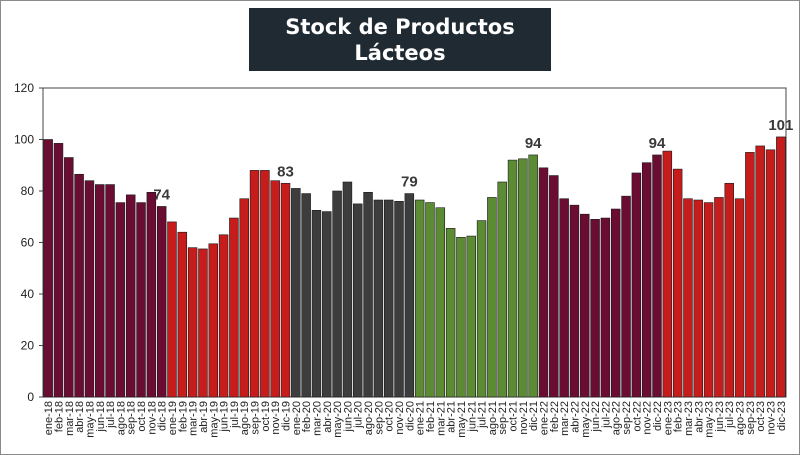 This screenshot has width=800, height=455. I want to click on x-tick-label: feb-18, so click(59, 416).